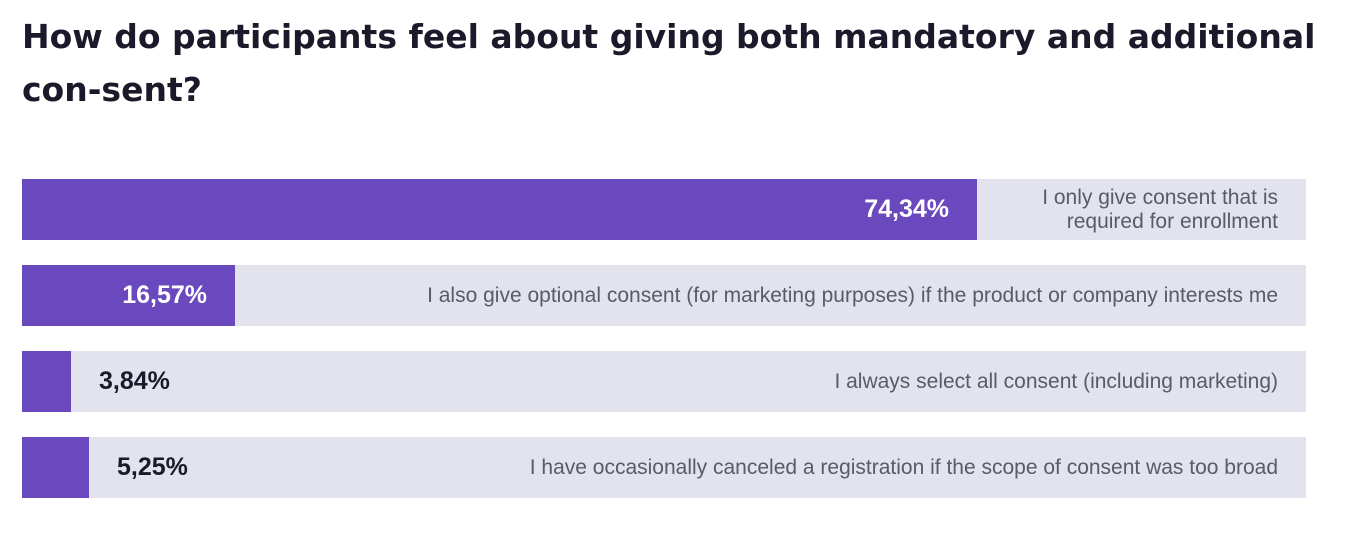 The image size is (1348, 538). I want to click on bar-value-label: 5,25%, so click(152, 467).